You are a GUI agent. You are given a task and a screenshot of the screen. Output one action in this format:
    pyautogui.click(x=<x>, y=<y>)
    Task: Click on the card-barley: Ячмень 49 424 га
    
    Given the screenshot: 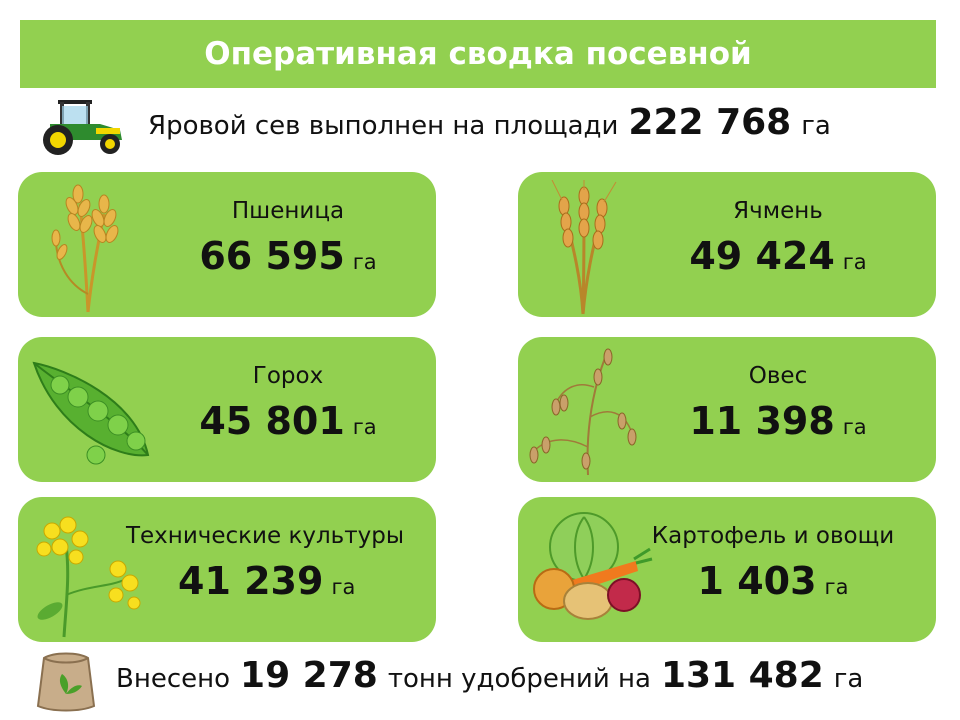 What is the action you would take?
    pyautogui.click(x=727, y=244)
    